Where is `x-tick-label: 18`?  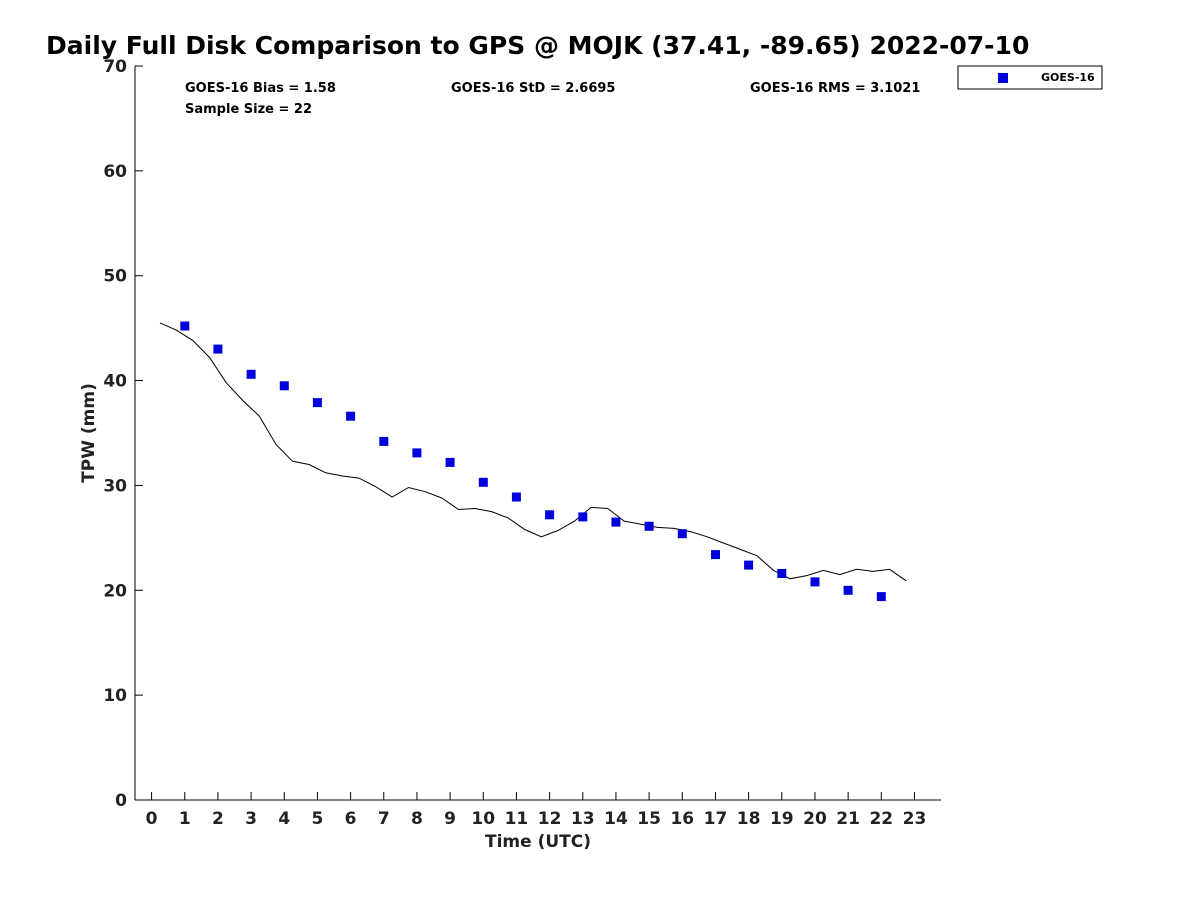
x-tick-label: 18 is located at coordinates (749, 819).